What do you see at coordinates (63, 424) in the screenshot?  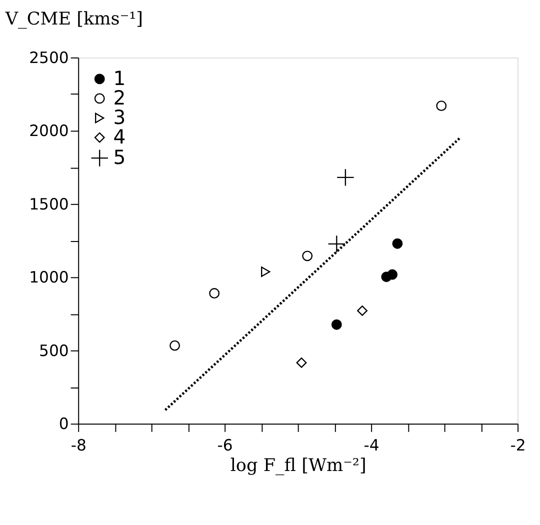 I see `y-tick-label: 0` at bounding box center [63, 424].